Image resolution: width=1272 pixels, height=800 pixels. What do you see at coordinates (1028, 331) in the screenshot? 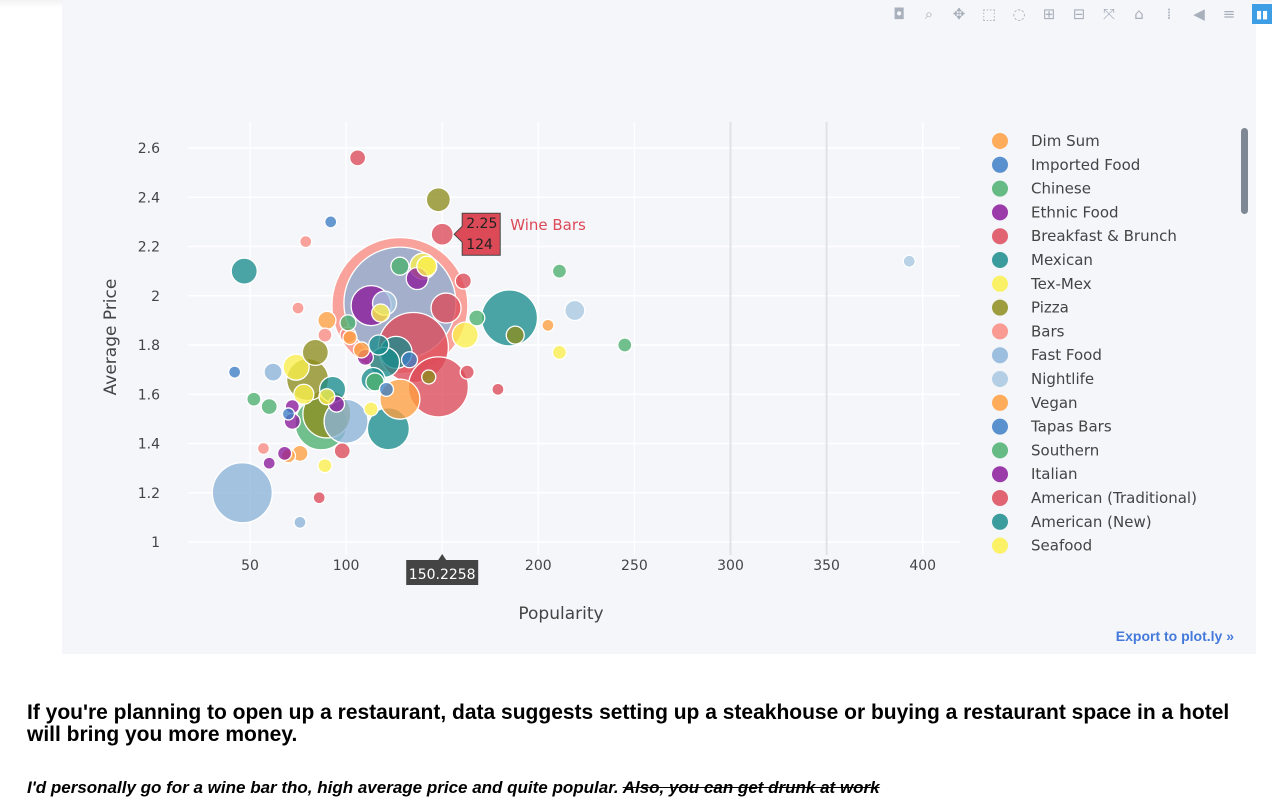
I see `legend-item: Bars` at bounding box center [1028, 331].